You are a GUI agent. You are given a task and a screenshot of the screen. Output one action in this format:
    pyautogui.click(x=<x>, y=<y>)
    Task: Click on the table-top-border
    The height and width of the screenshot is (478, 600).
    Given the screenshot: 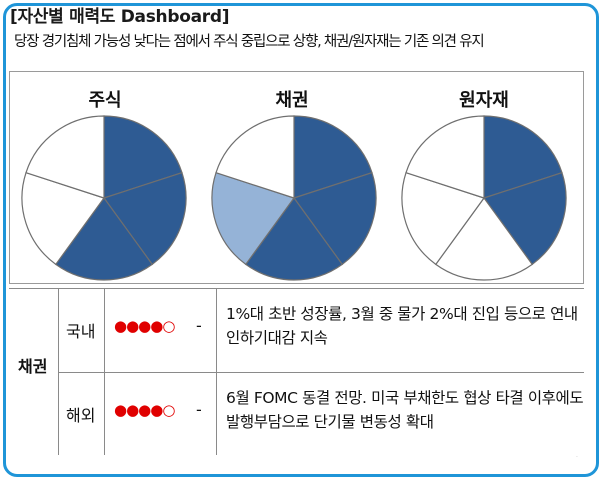 What is the action you would take?
    pyautogui.click(x=296, y=288)
    